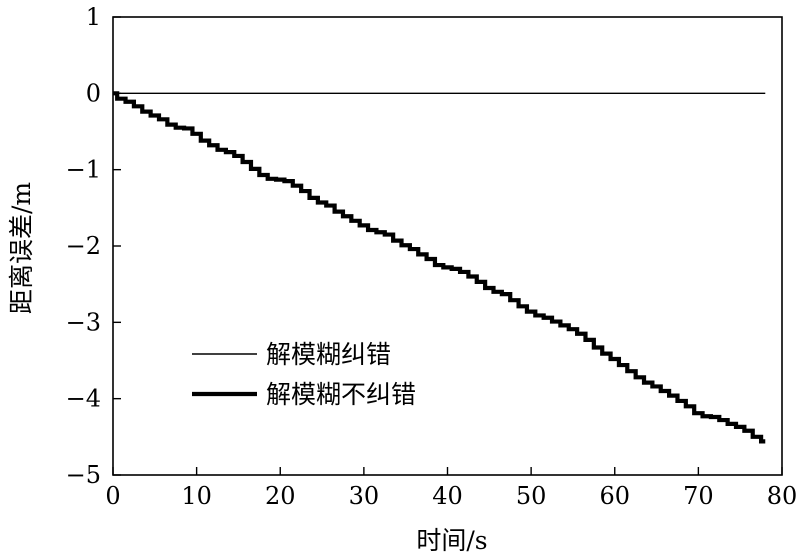  I want to click on x-tick-label: 10, so click(196, 496).